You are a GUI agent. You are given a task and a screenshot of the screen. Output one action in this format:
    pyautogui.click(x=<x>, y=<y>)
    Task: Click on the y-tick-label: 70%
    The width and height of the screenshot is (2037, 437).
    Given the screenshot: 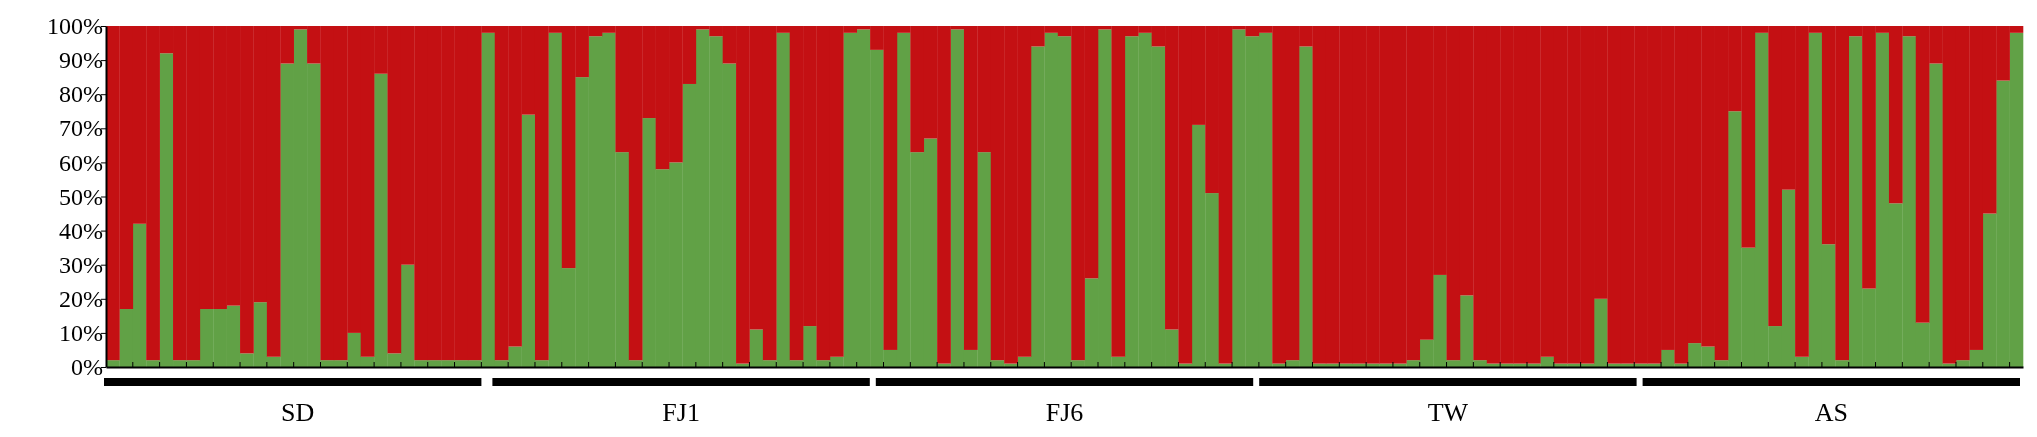 What is the action you would take?
    pyautogui.click(x=81, y=128)
    